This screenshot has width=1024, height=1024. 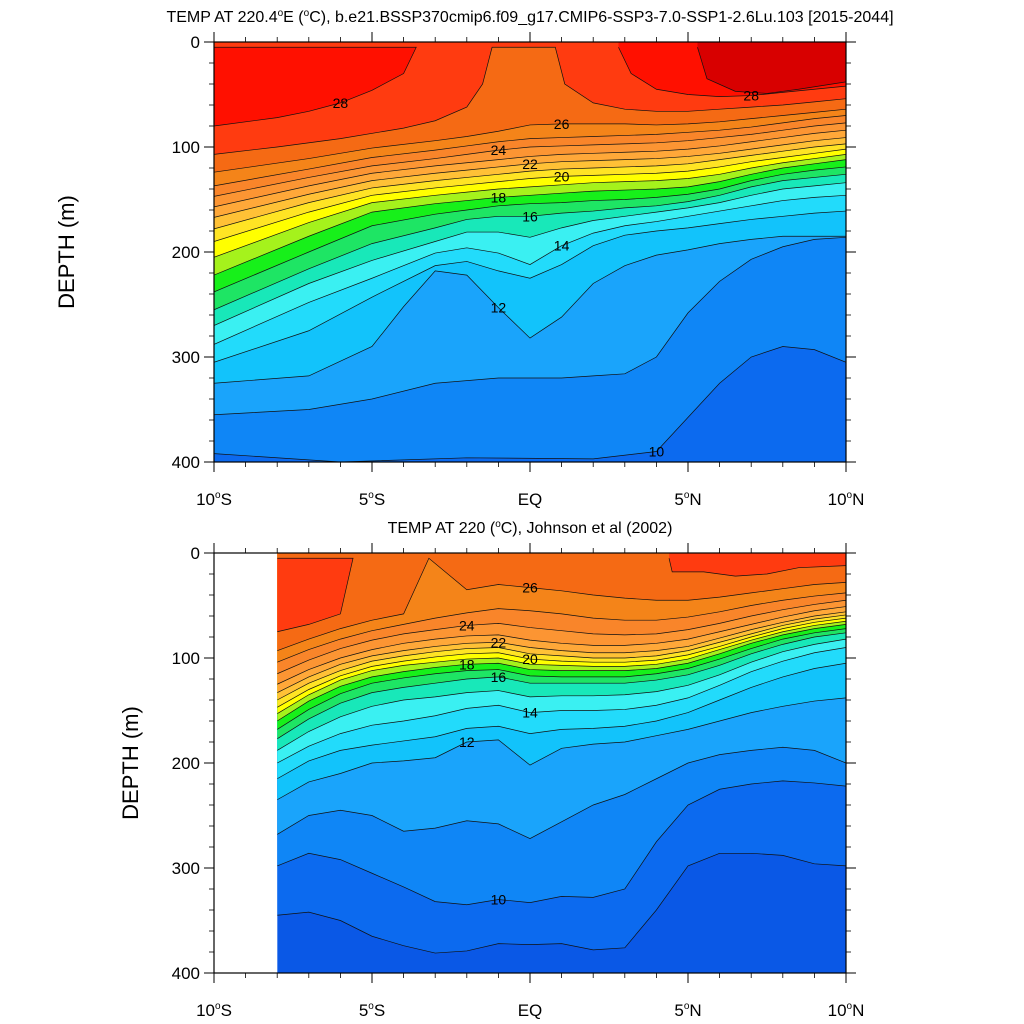 I want to click on chart-title: TEMP AT 220 (oC), Johnson et al (2002), so click(x=530, y=528).